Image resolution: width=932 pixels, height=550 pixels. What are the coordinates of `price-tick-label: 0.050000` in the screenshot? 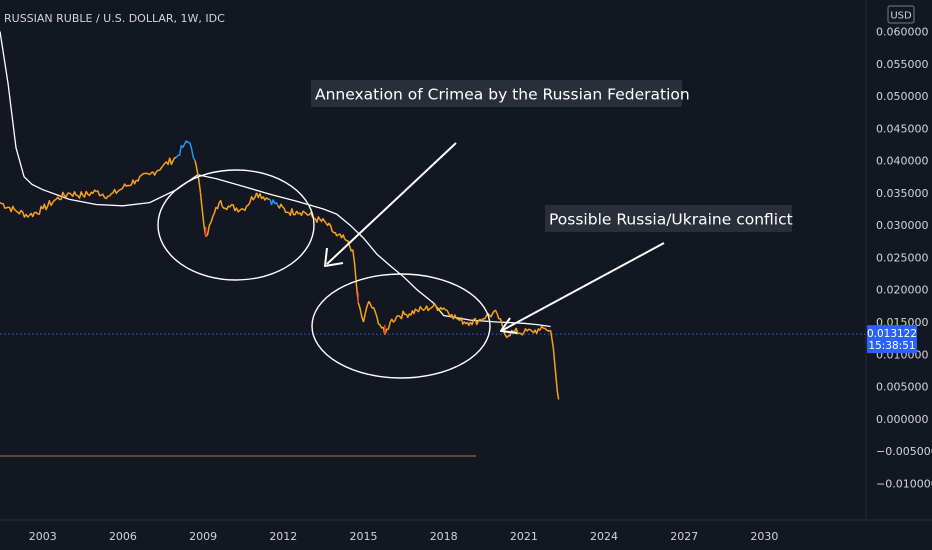 It's located at (902, 96).